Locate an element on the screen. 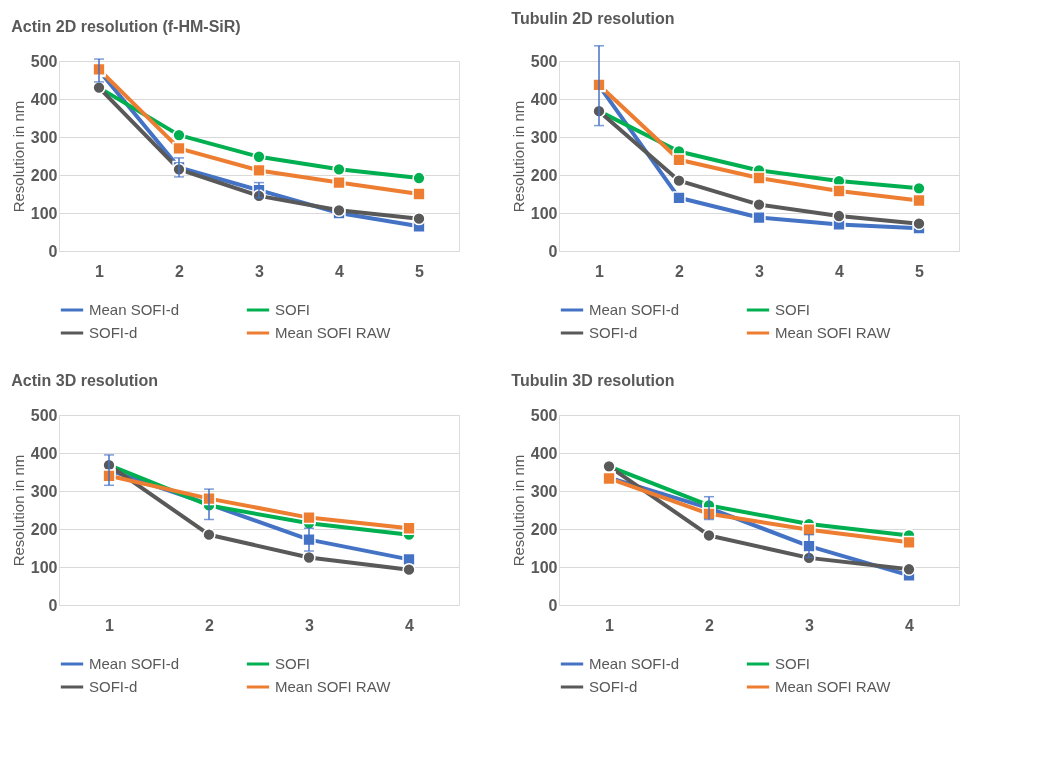 Image resolution: width=1043 pixels, height=780 pixels. chart-title: Tubulin 2D resolution is located at coordinates (593, 19).